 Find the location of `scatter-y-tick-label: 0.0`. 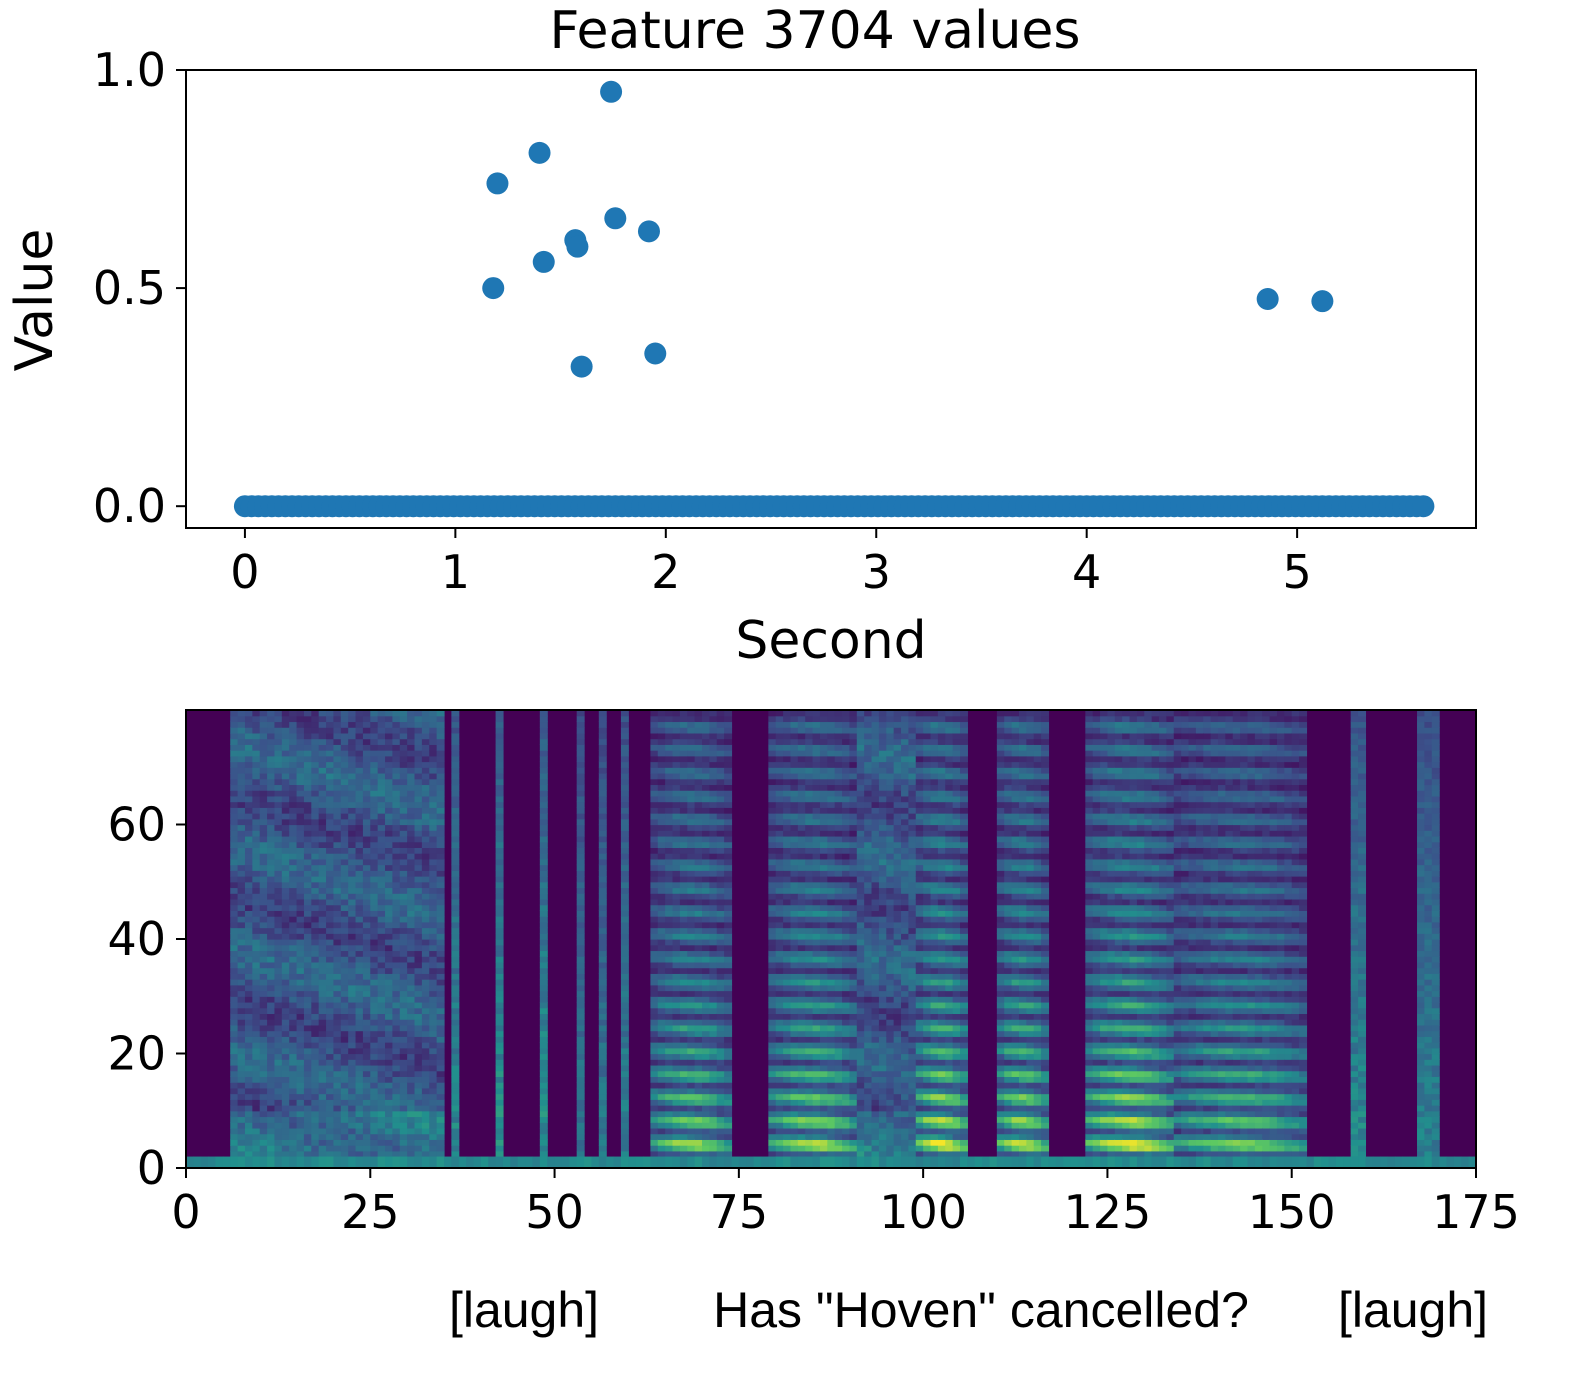

scatter-y-tick-label: 0.0 is located at coordinates (129, 506).